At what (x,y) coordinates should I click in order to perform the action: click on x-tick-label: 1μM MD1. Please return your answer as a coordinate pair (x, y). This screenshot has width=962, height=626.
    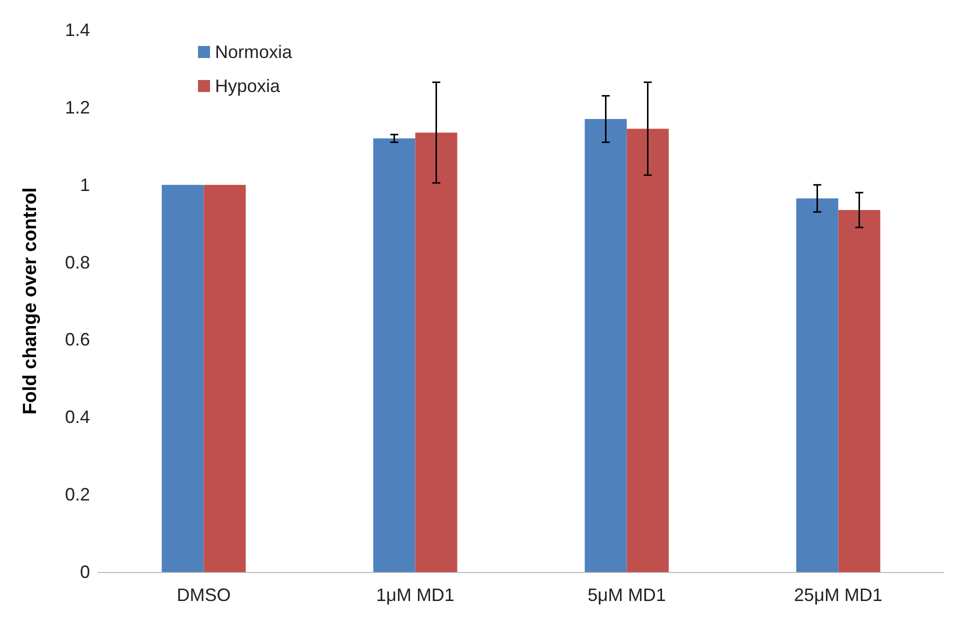
    Looking at the image, I should click on (415, 595).